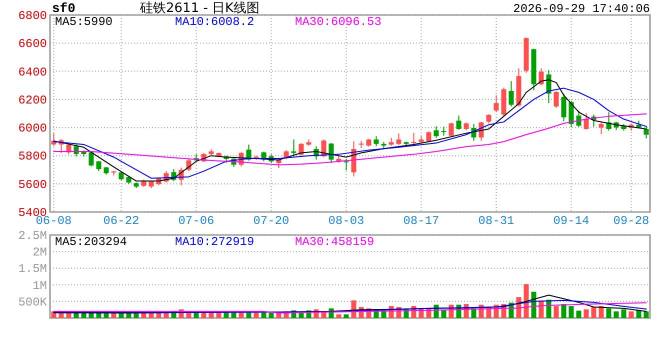  Describe the element at coordinates (84, 22) in the screenshot. I see `text: MA5:5990` at that location.